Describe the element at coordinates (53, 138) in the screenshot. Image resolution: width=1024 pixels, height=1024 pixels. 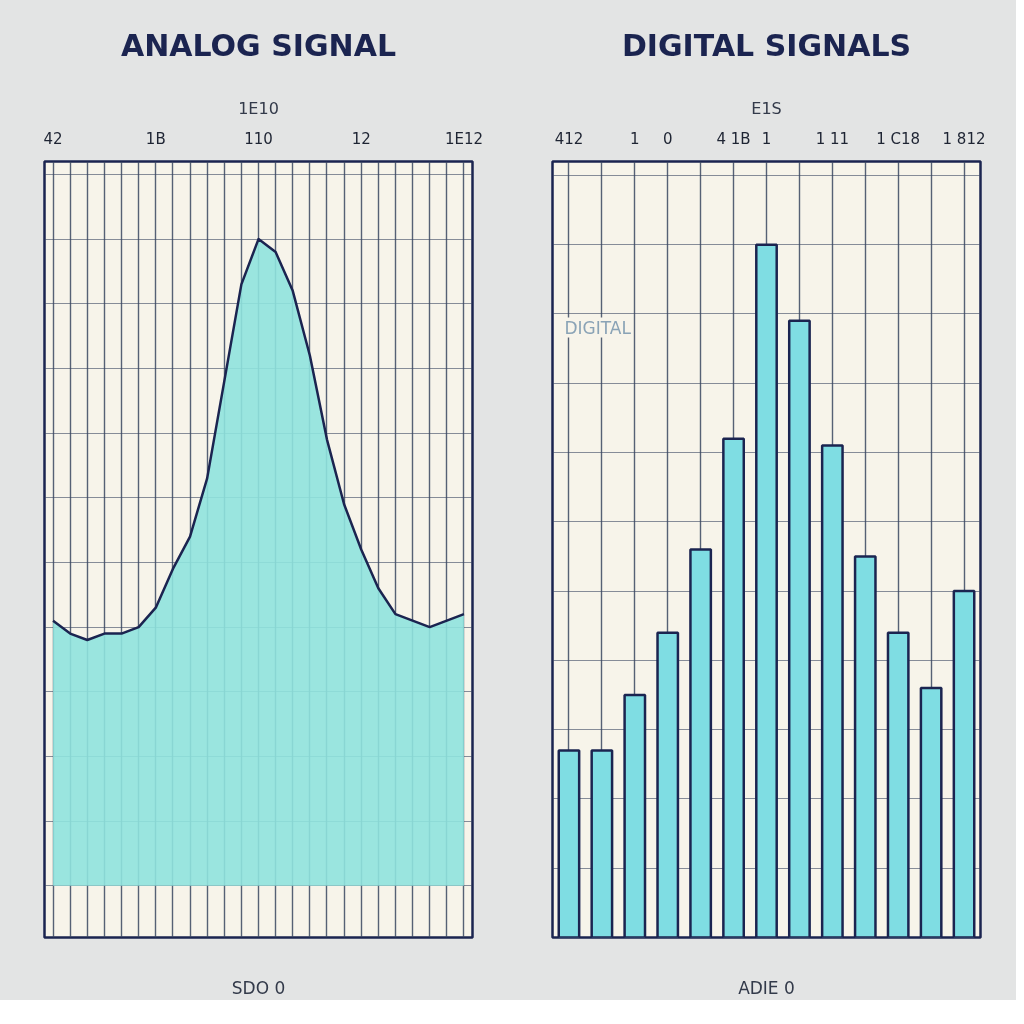
I see `x-tick-label: 42` at that location.